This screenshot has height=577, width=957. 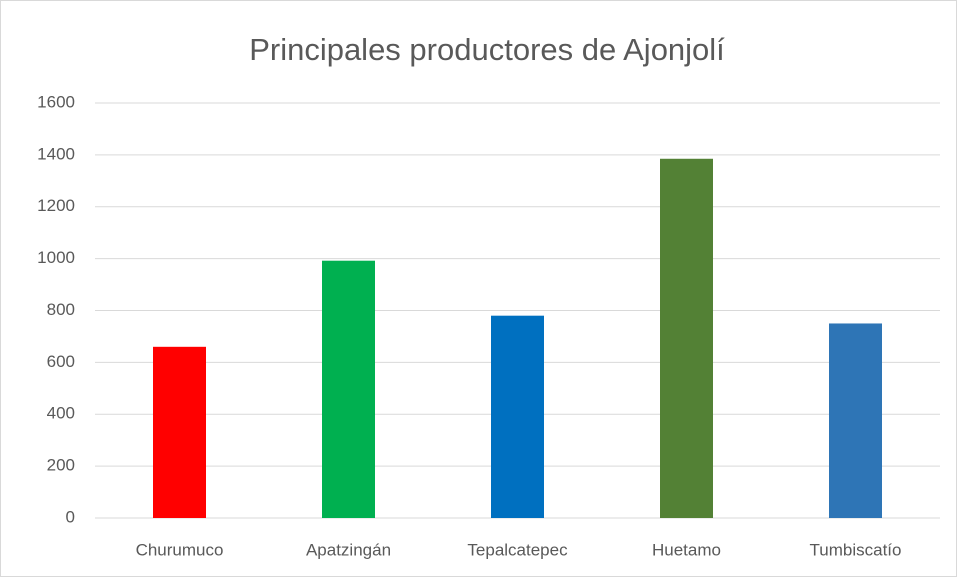 What do you see at coordinates (517, 549) in the screenshot?
I see `x-tick-label: Tepalcatepec` at bounding box center [517, 549].